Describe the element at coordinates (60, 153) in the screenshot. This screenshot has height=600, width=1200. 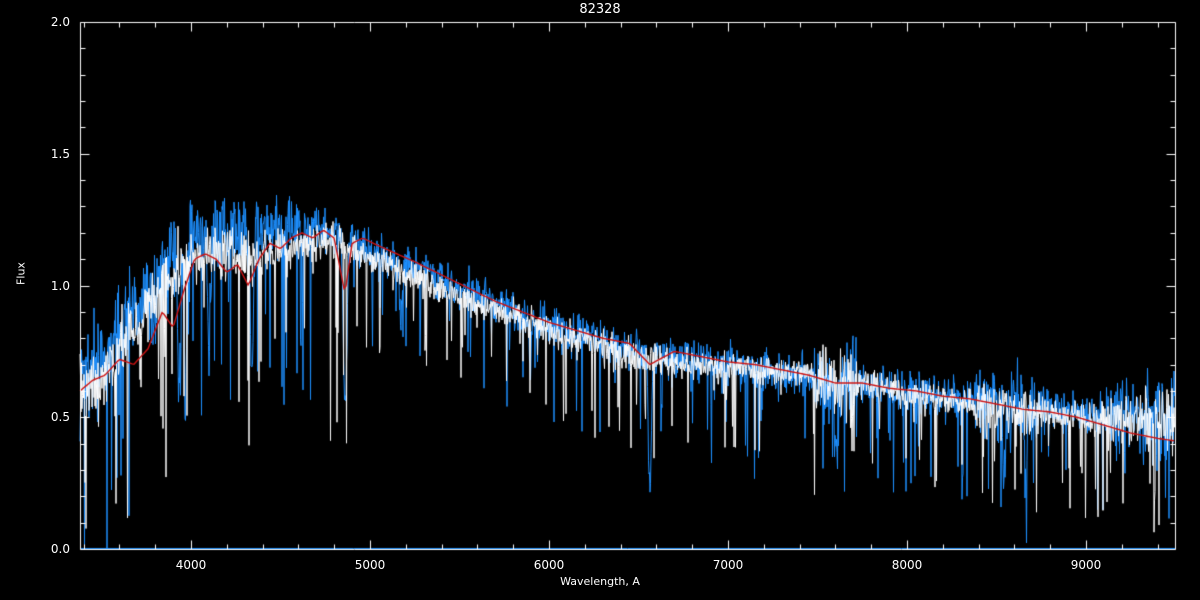
I see `y-tick-label: 1.5` at that location.